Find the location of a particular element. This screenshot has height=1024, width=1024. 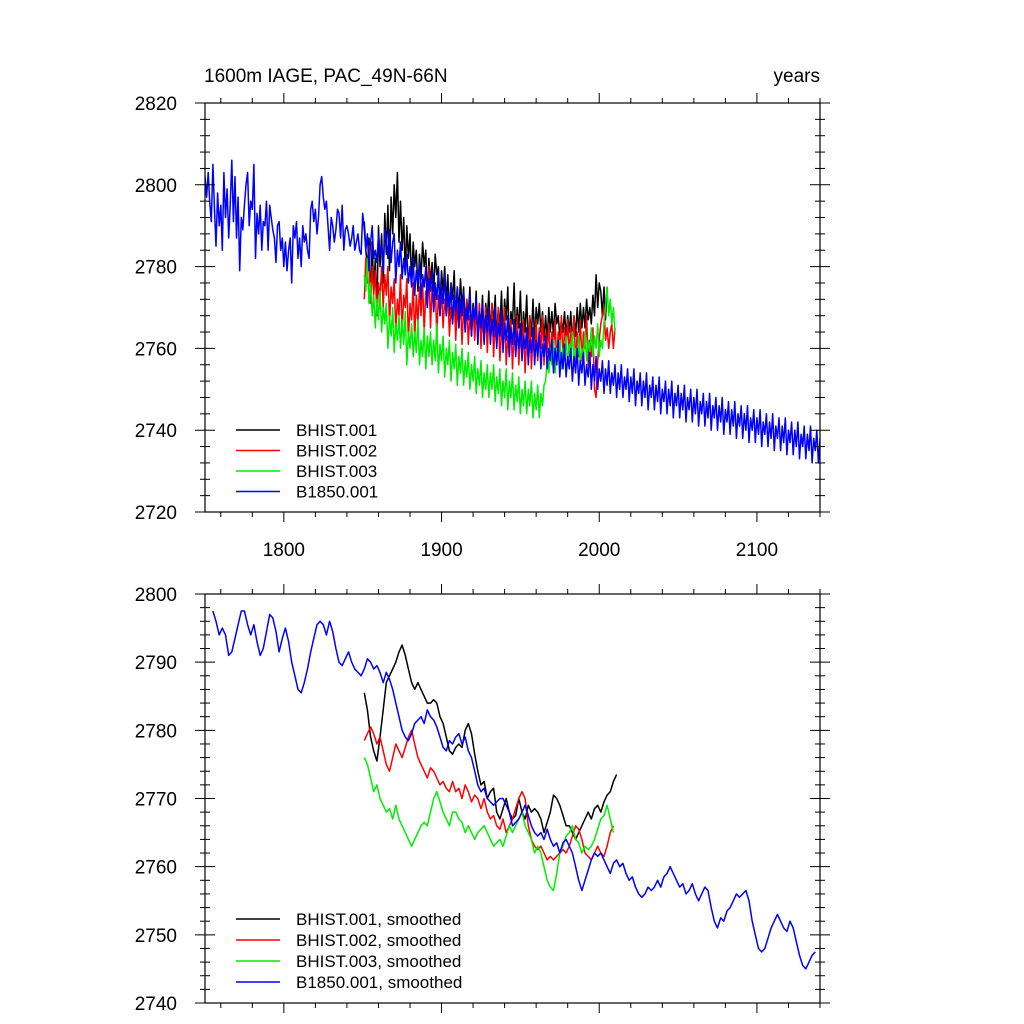

bottom-y-tick-label: 2770 is located at coordinates (156, 800).